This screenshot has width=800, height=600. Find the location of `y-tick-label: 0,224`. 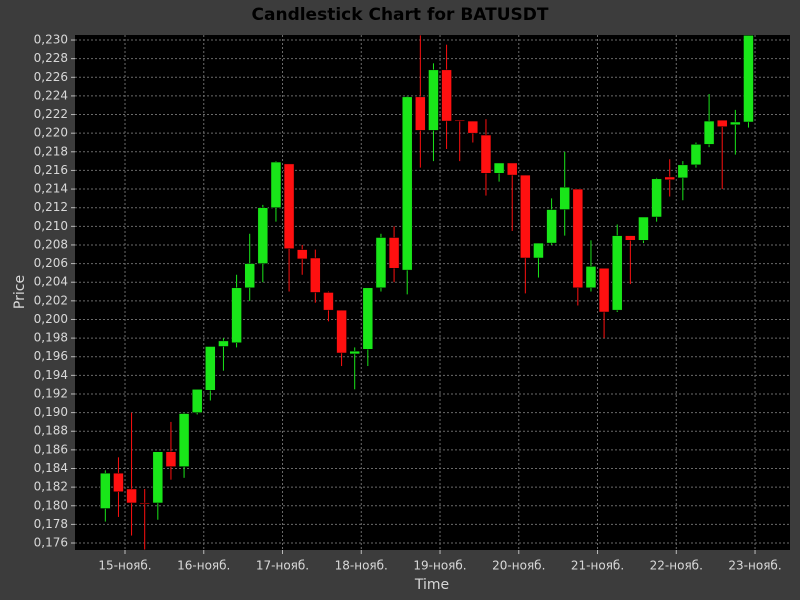

y-tick-label: 0,224 is located at coordinates (51, 95).